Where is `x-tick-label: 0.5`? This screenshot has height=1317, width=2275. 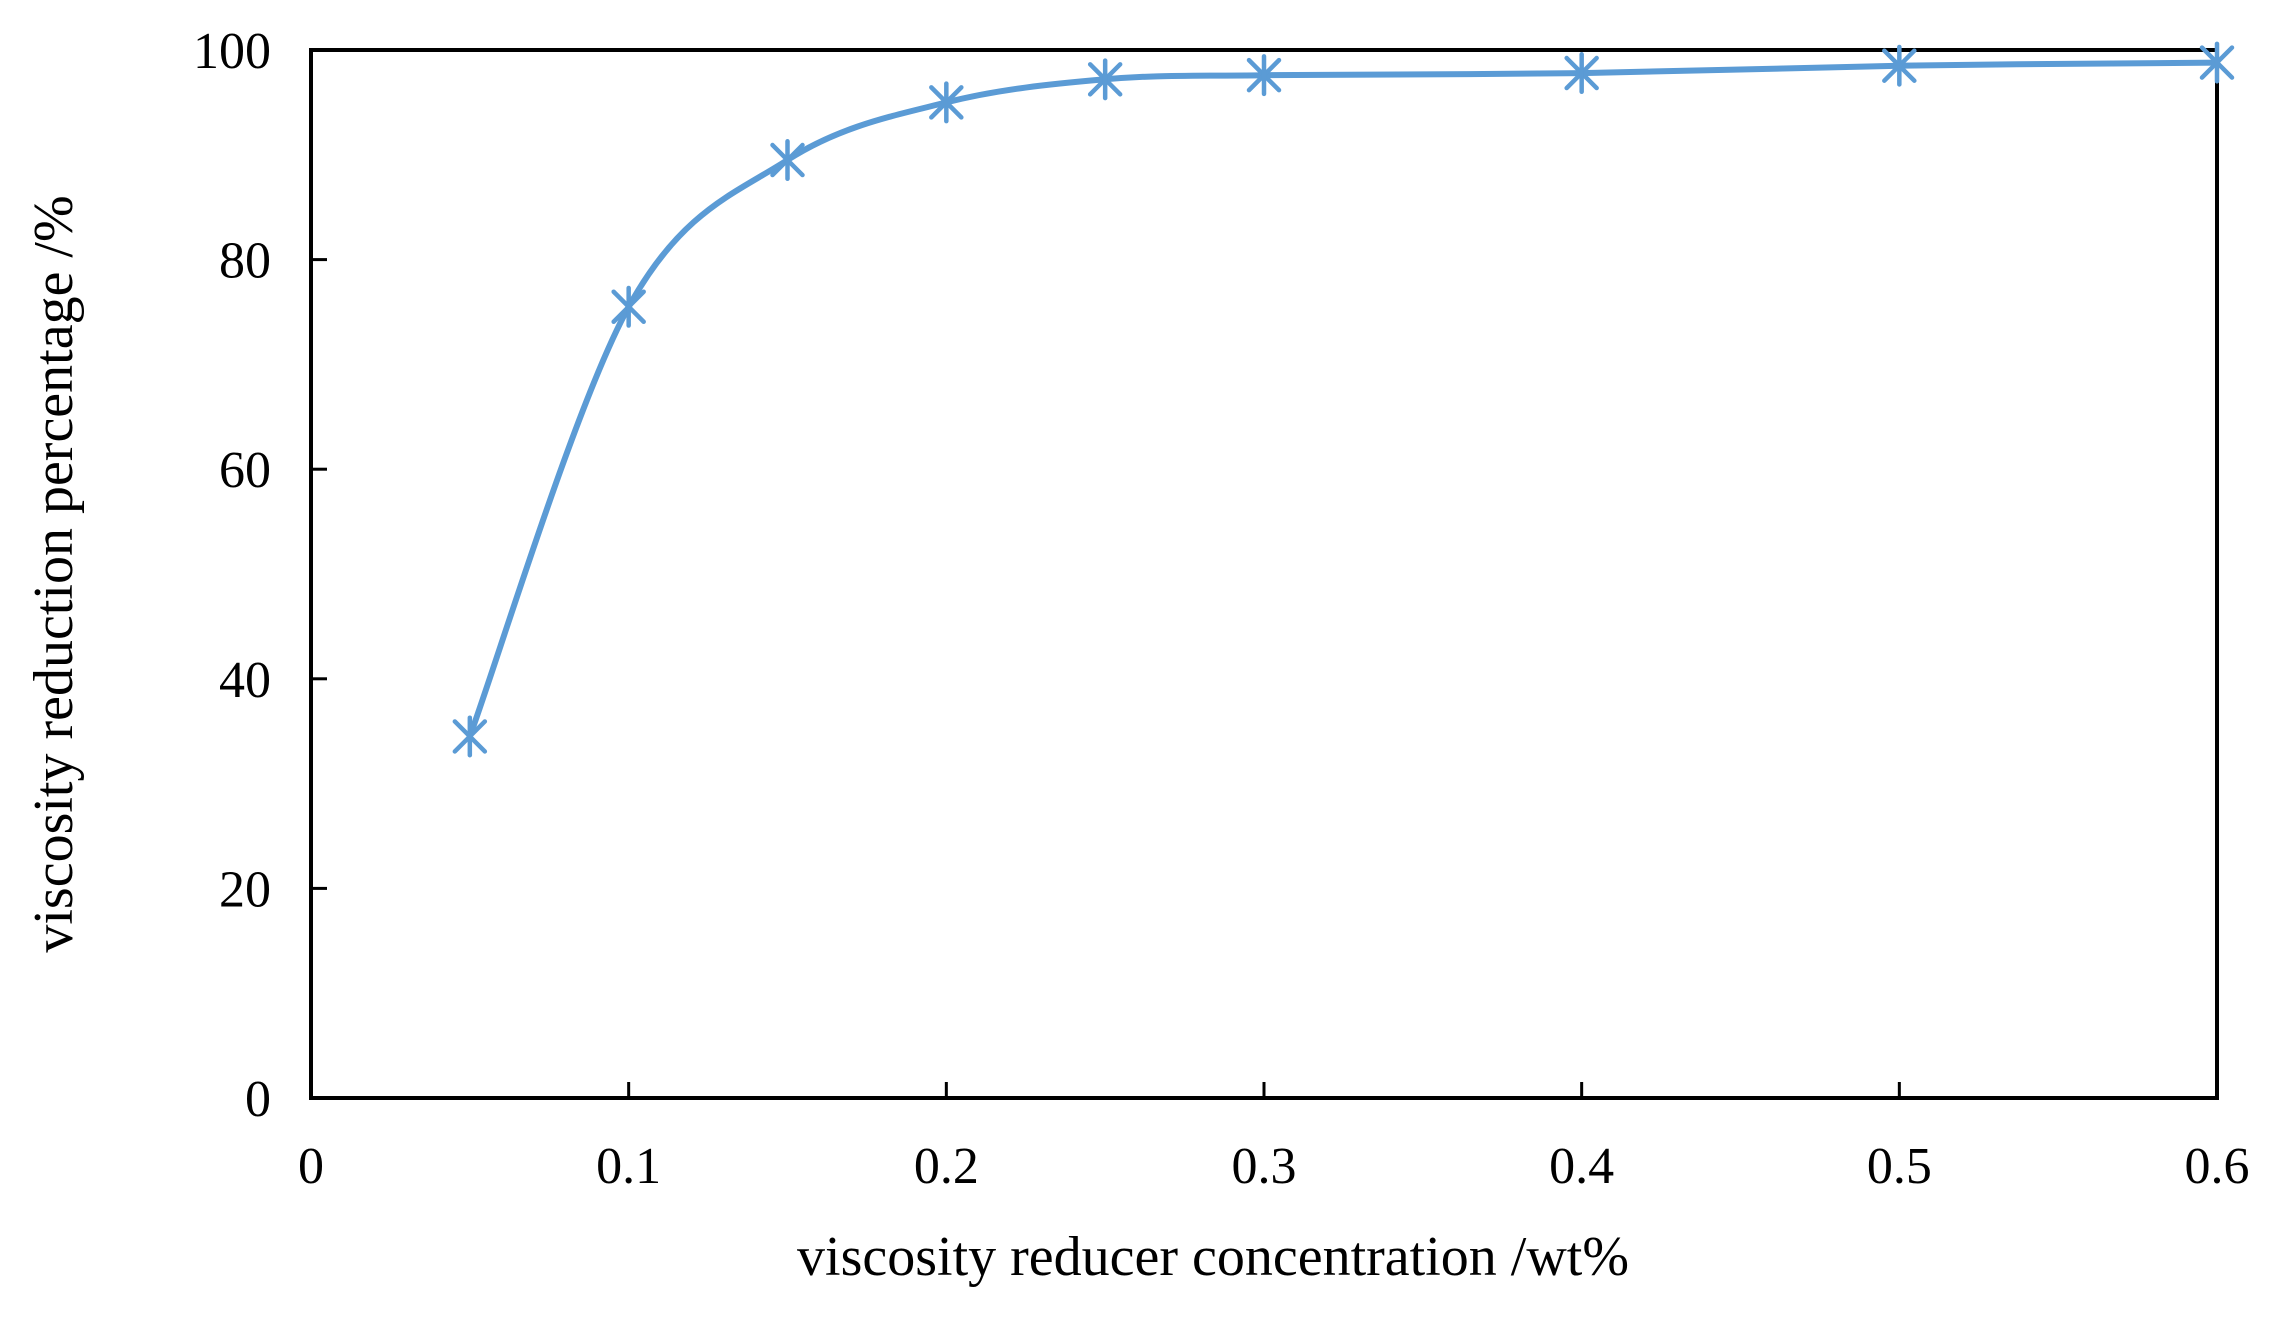 x-tick-label: 0.5 is located at coordinates (1899, 1166).